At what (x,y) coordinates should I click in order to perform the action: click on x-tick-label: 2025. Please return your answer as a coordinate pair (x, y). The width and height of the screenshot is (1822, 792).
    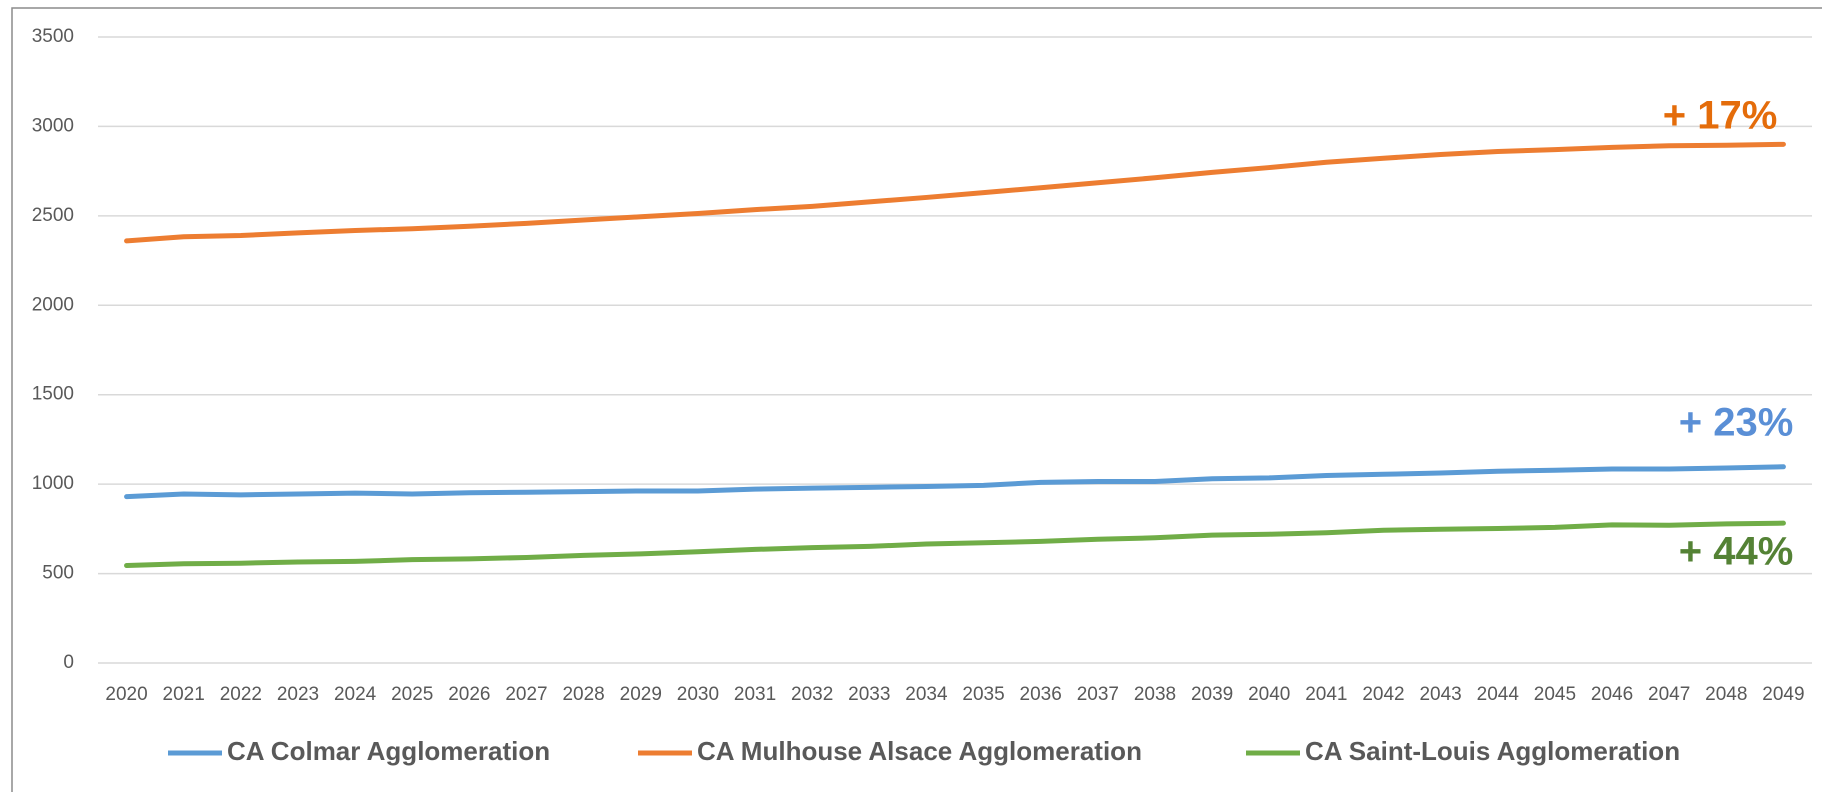
    Looking at the image, I should click on (412, 694).